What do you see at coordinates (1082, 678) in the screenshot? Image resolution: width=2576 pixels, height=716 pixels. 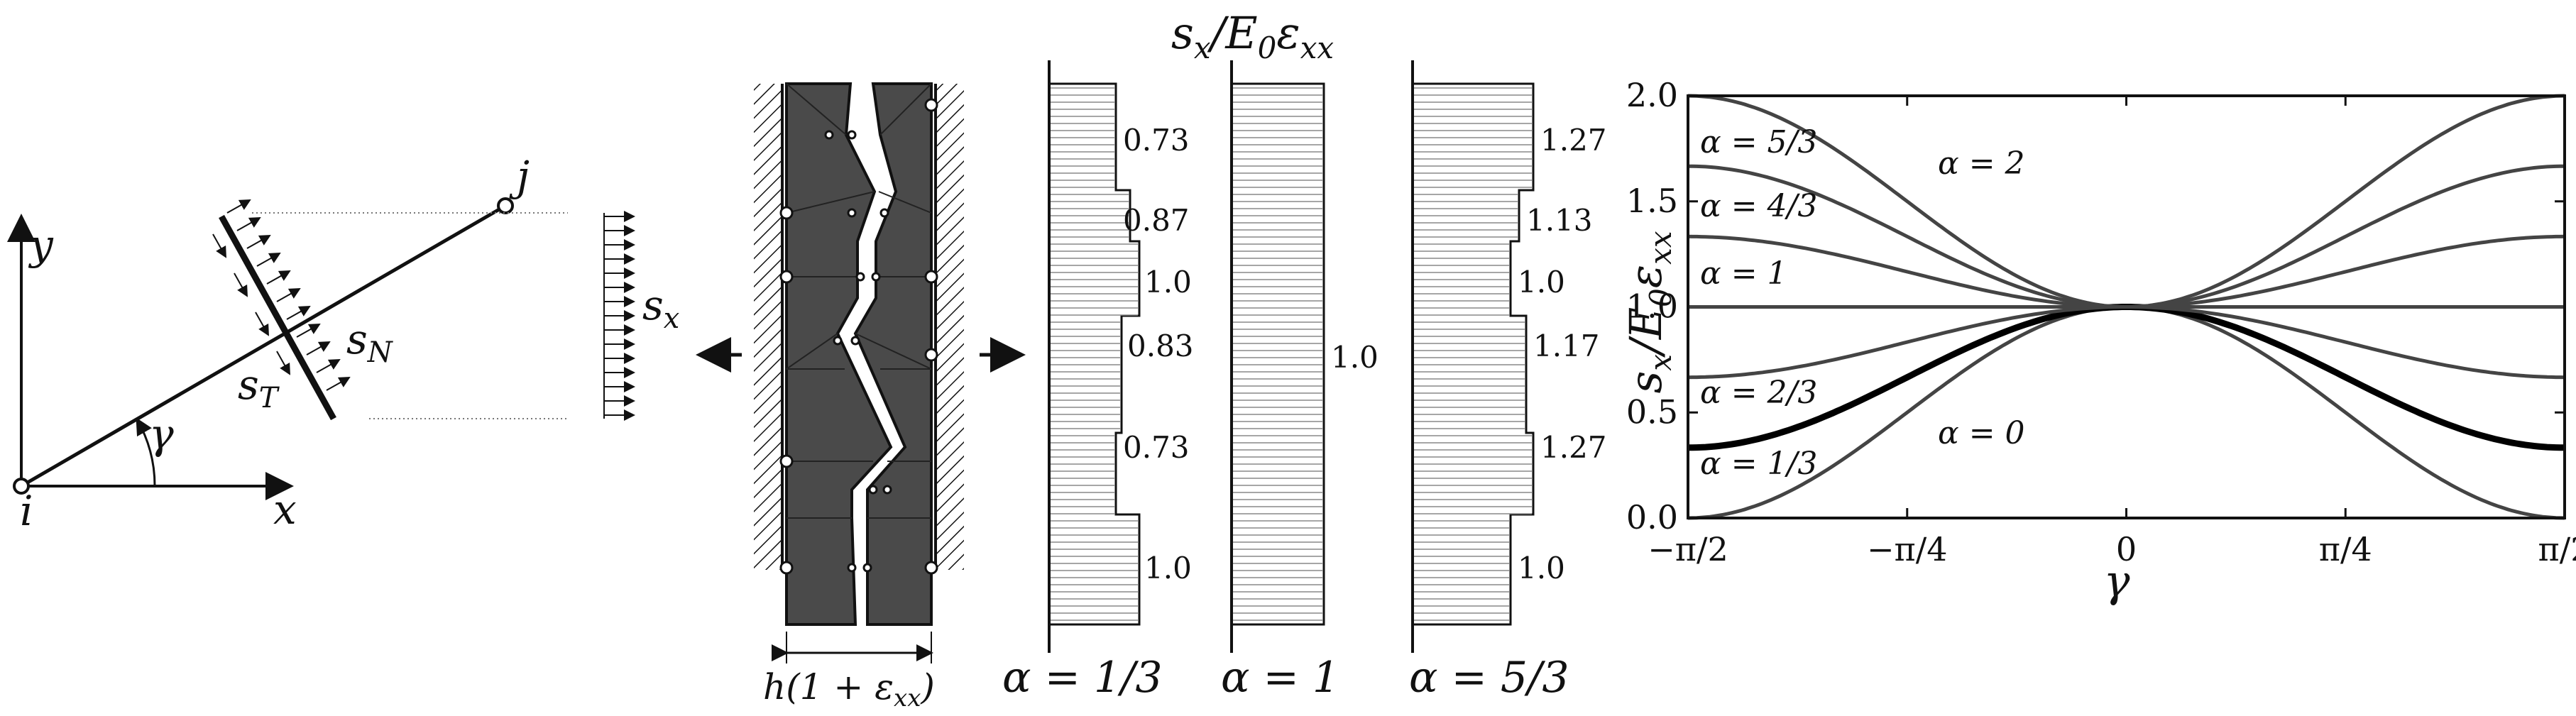 I see `profile-caption: α = 1/3` at bounding box center [1082, 678].